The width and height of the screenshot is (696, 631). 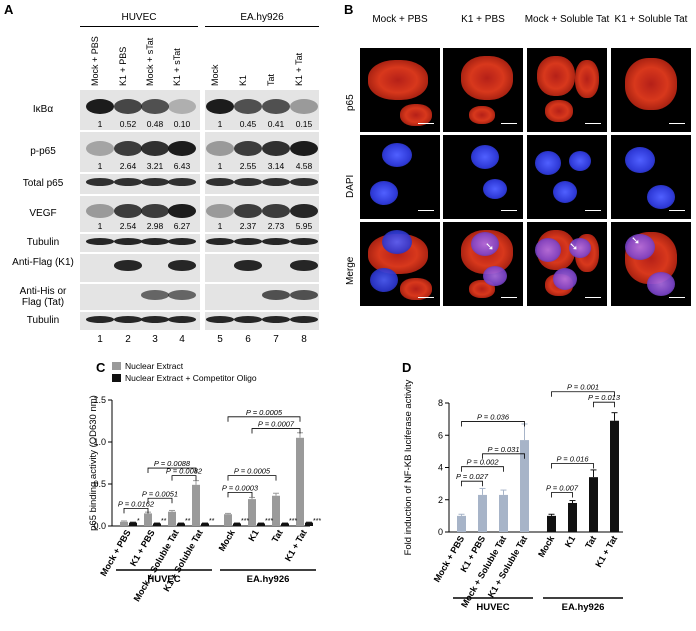 I want to click on micro-column-title: Mock + PBS, so click(x=400, y=19).